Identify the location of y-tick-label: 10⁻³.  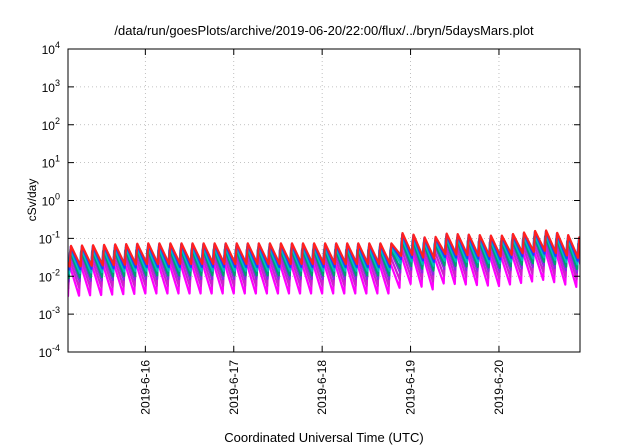
(49, 313).